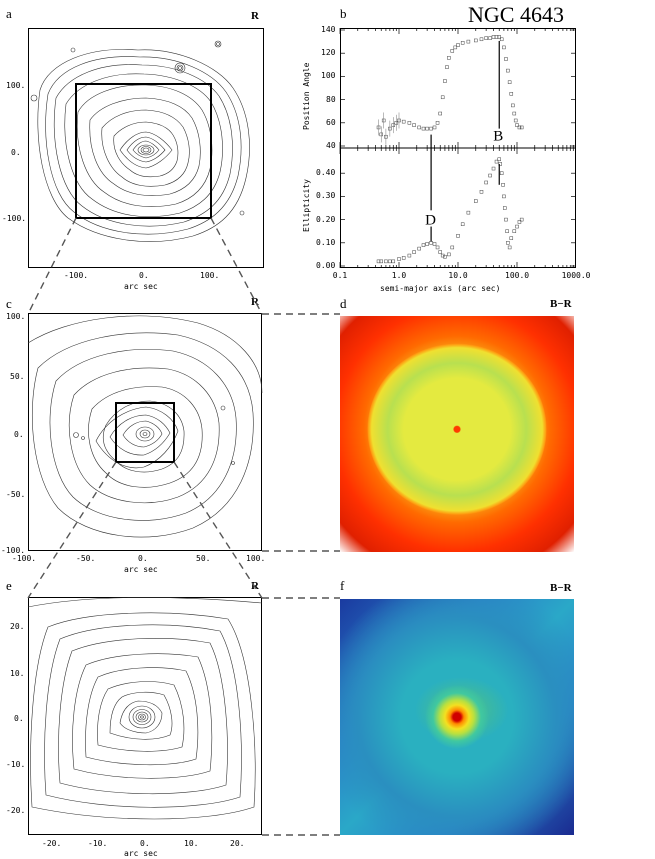  Describe the element at coordinates (16, 494) in the screenshot. I see `panel-c-ytick: -50.` at that location.